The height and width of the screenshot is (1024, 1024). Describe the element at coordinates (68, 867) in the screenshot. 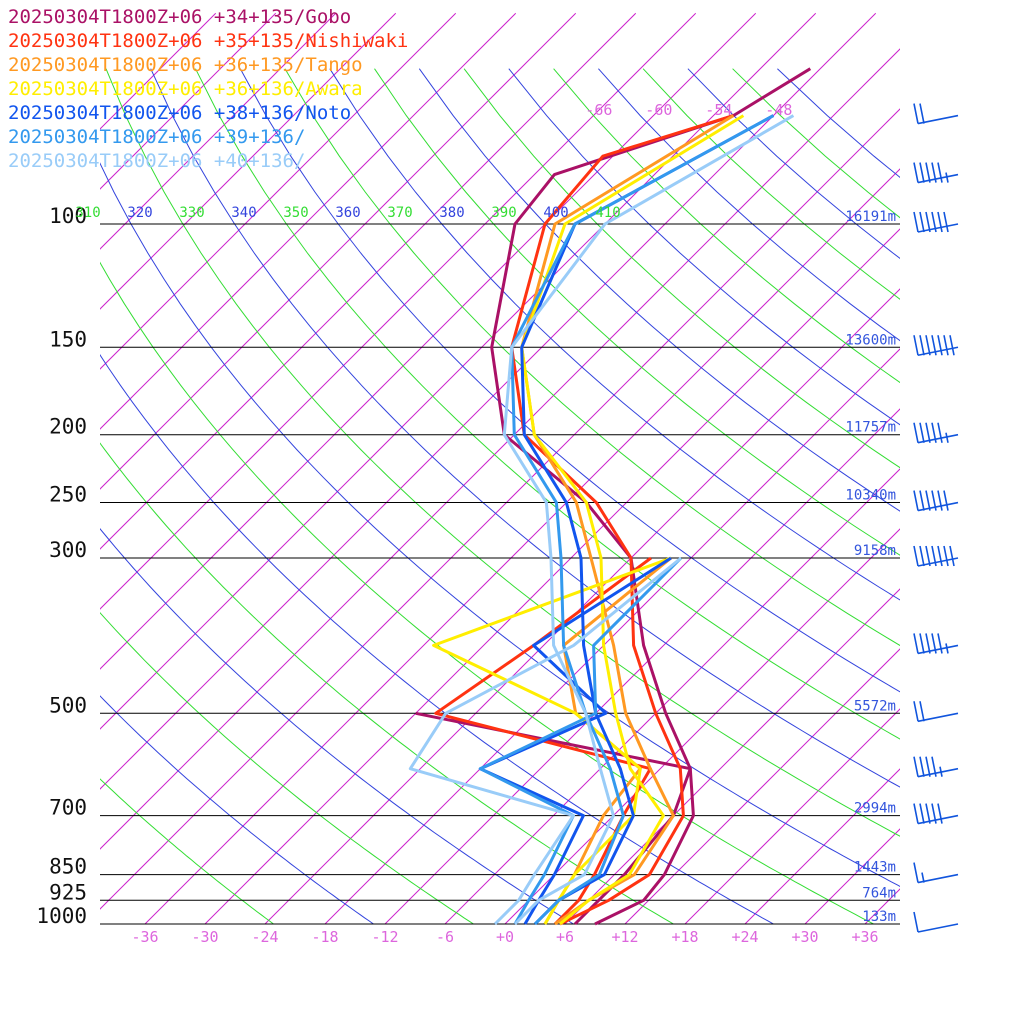

I see `pressure-tick-label: 850` at that location.